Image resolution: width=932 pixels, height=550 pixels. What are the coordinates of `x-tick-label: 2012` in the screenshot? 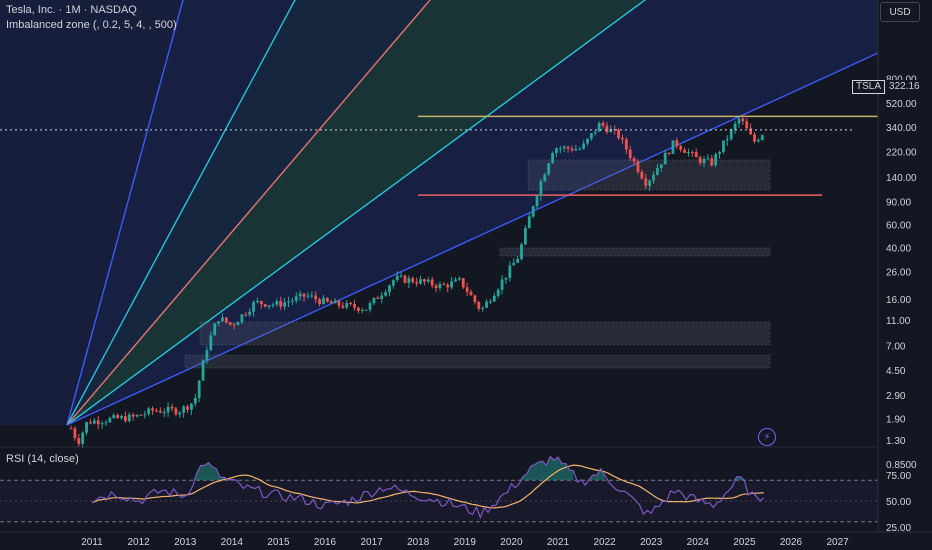 It's located at (138, 542).